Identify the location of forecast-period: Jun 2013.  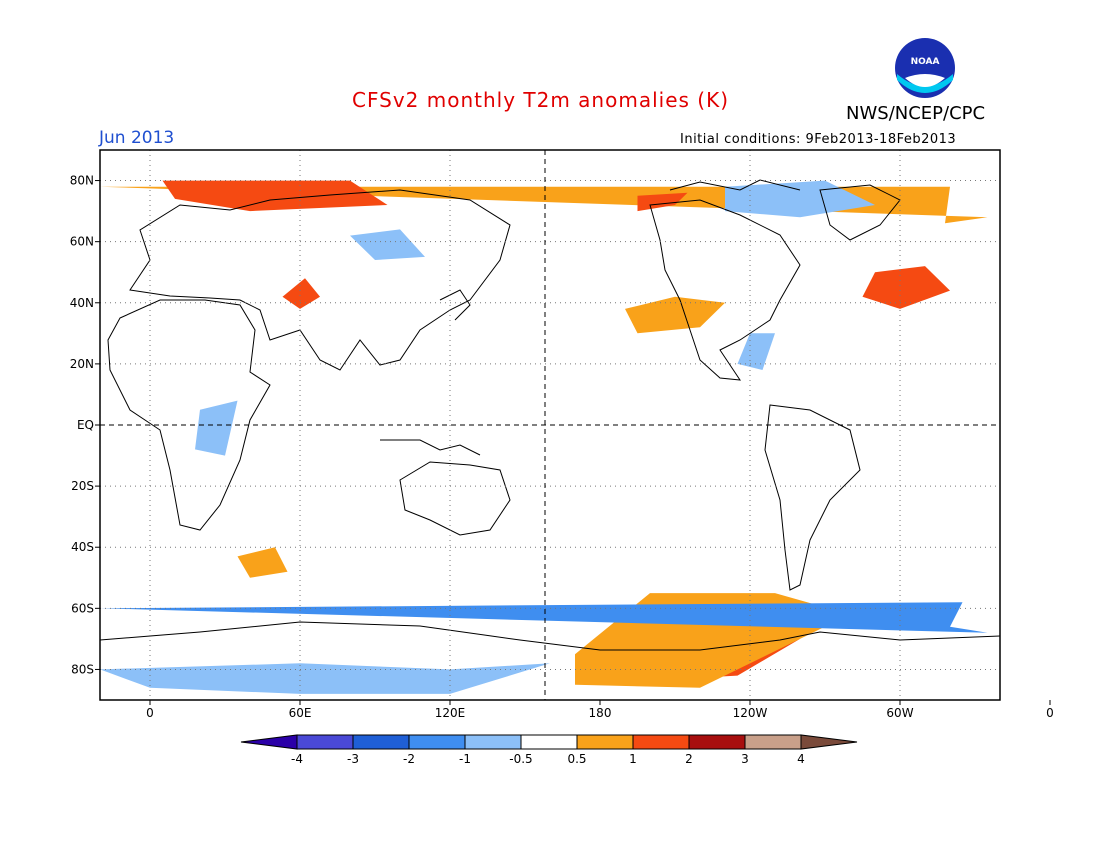
(137, 138).